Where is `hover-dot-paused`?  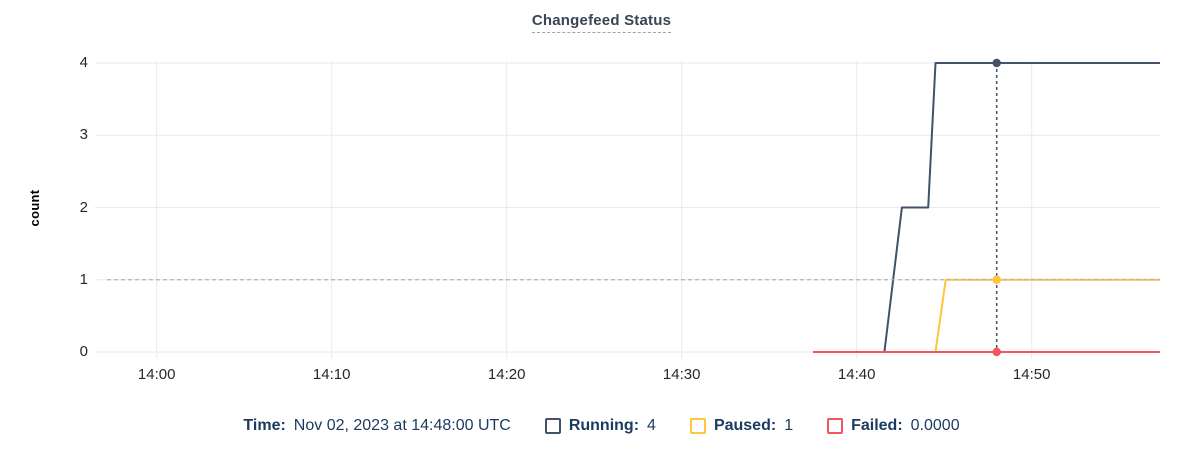 hover-dot-paused is located at coordinates (996, 279).